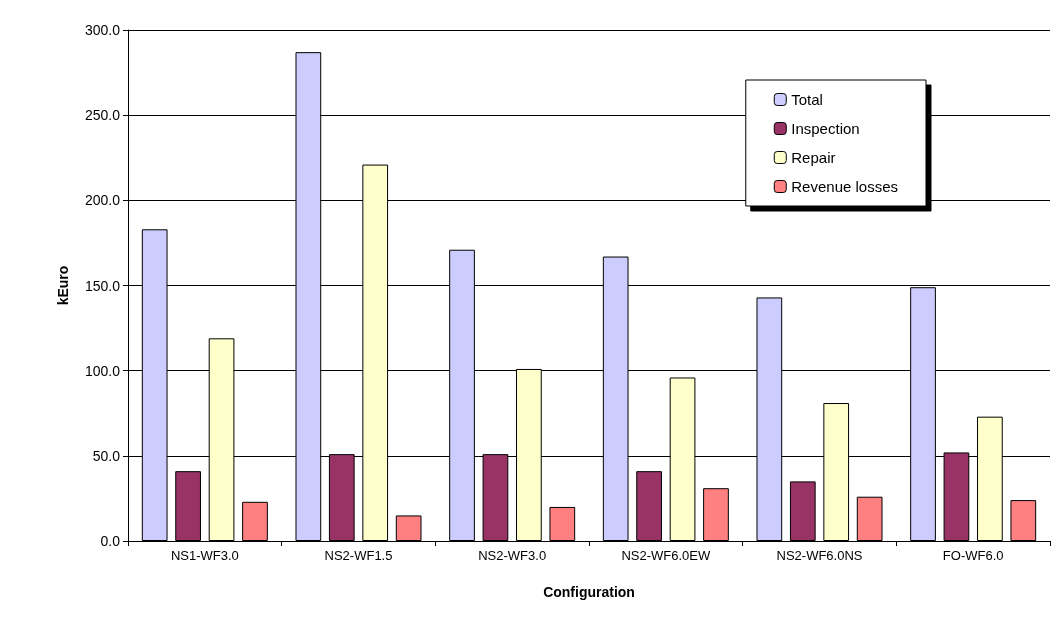 The width and height of the screenshot is (1064, 632). I want to click on y-tick-label: 100.0, so click(102, 370).